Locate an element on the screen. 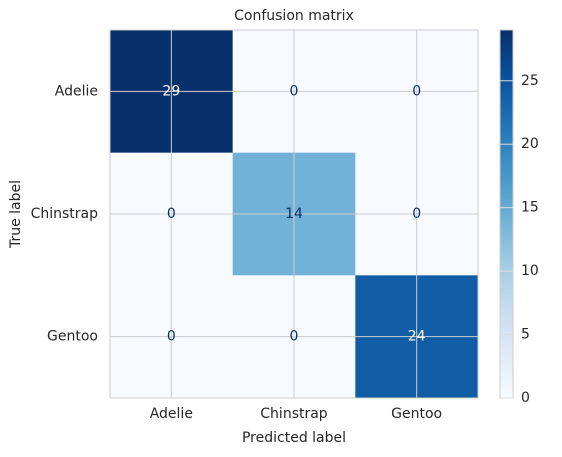  cell-label: 24 is located at coordinates (417, 337).